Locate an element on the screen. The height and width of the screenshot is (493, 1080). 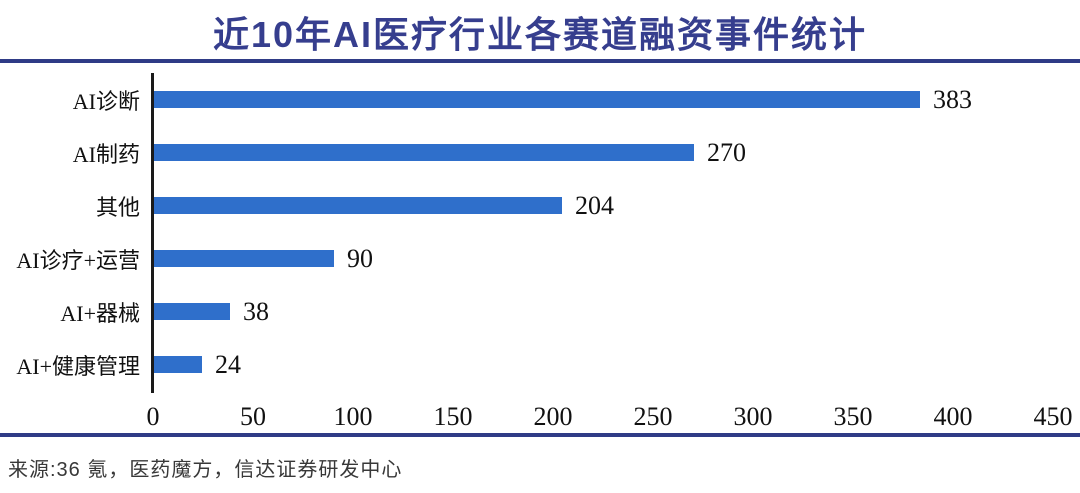
bar-row: AI诊断 383 is located at coordinates (540, 99).